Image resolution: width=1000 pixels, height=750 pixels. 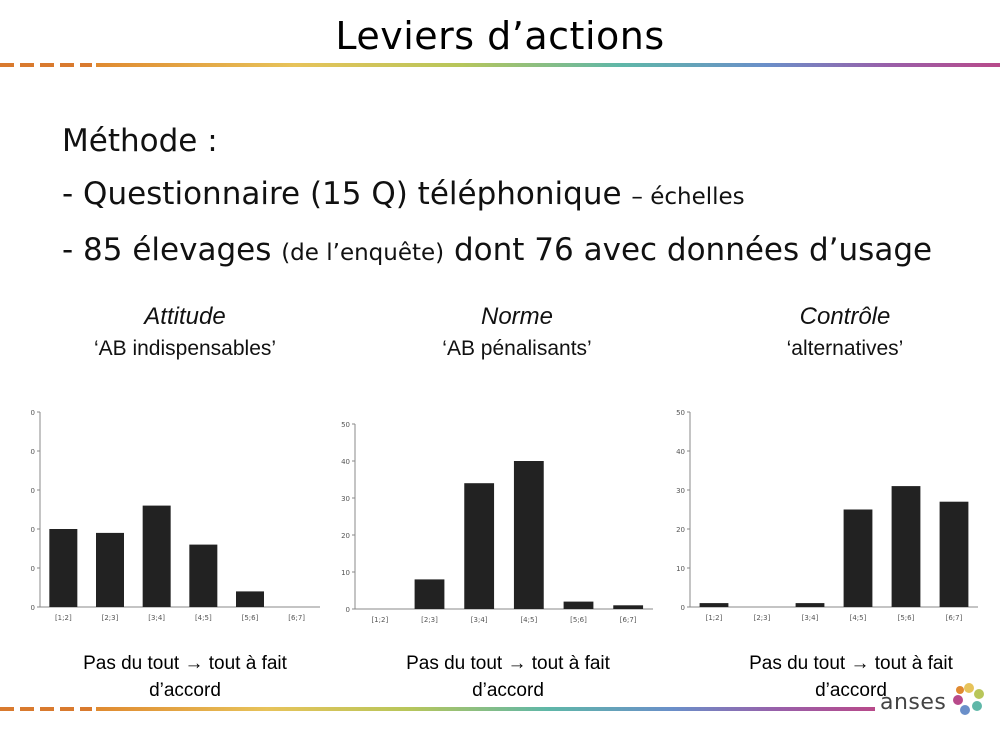 What do you see at coordinates (913, 702) in the screenshot?
I see `logo-wordmark: anses` at bounding box center [913, 702].